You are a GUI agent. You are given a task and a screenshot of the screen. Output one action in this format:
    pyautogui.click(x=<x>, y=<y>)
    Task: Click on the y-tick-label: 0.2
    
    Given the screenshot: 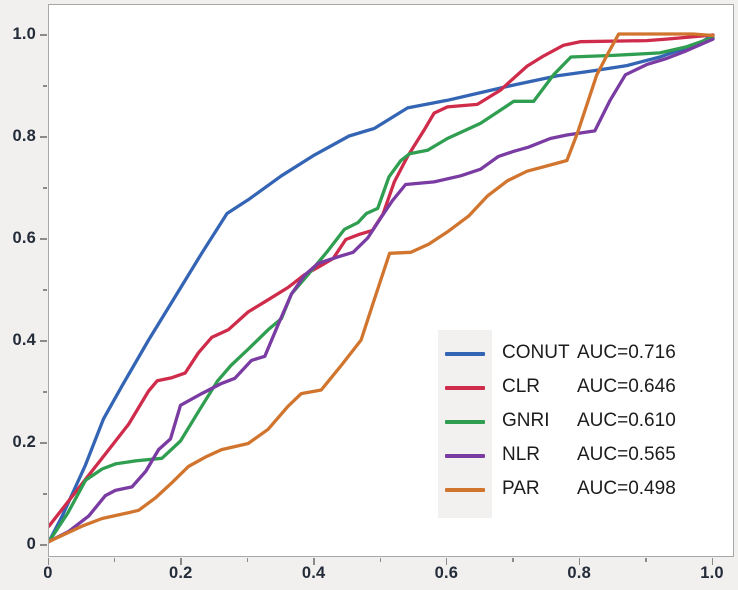 What is the action you would take?
    pyautogui.click(x=24, y=442)
    